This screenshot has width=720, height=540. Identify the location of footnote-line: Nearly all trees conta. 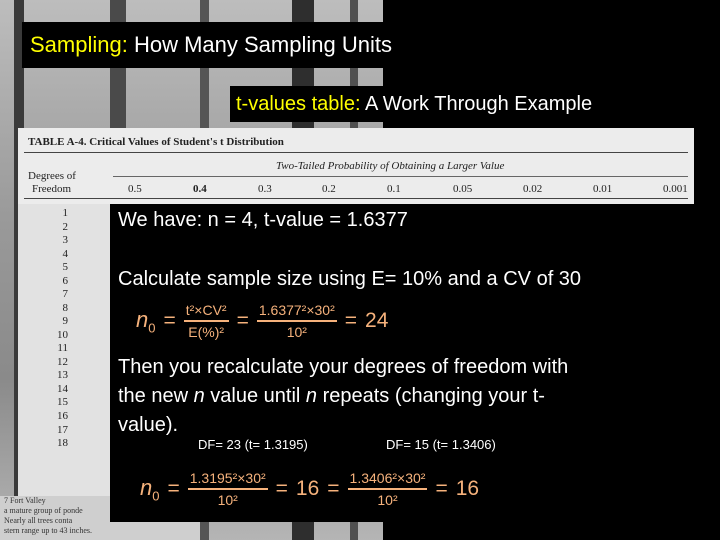
(38, 520).